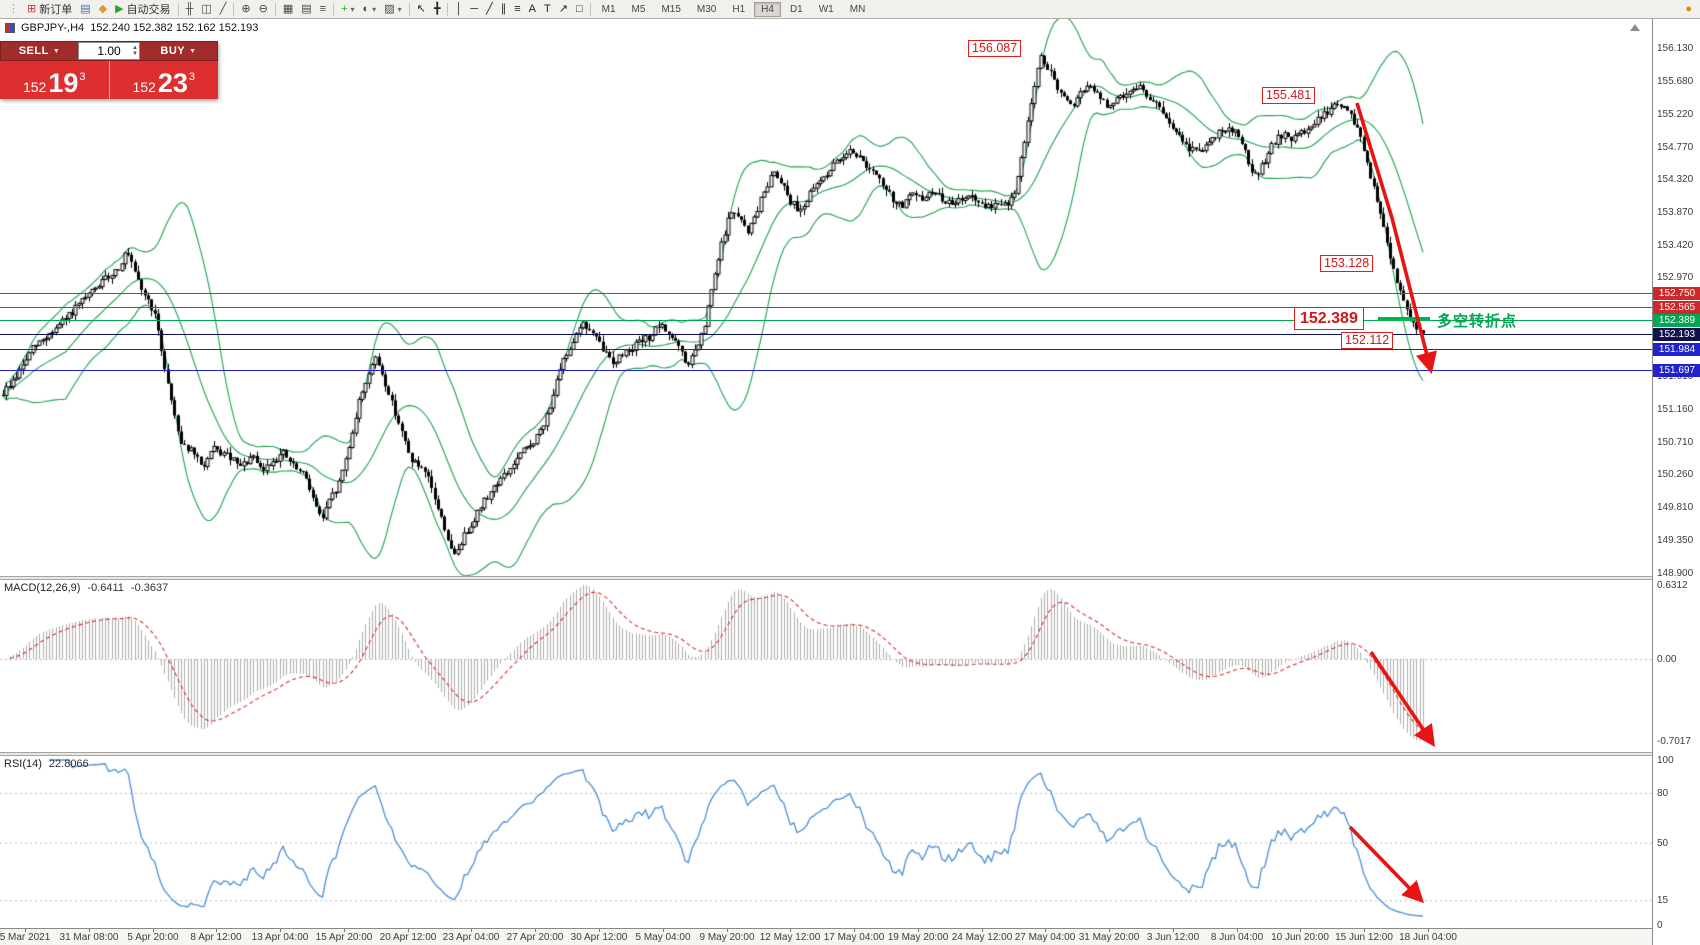  What do you see at coordinates (288, 9) in the screenshot?
I see `tile-windows-icon: ▦` at bounding box center [288, 9].